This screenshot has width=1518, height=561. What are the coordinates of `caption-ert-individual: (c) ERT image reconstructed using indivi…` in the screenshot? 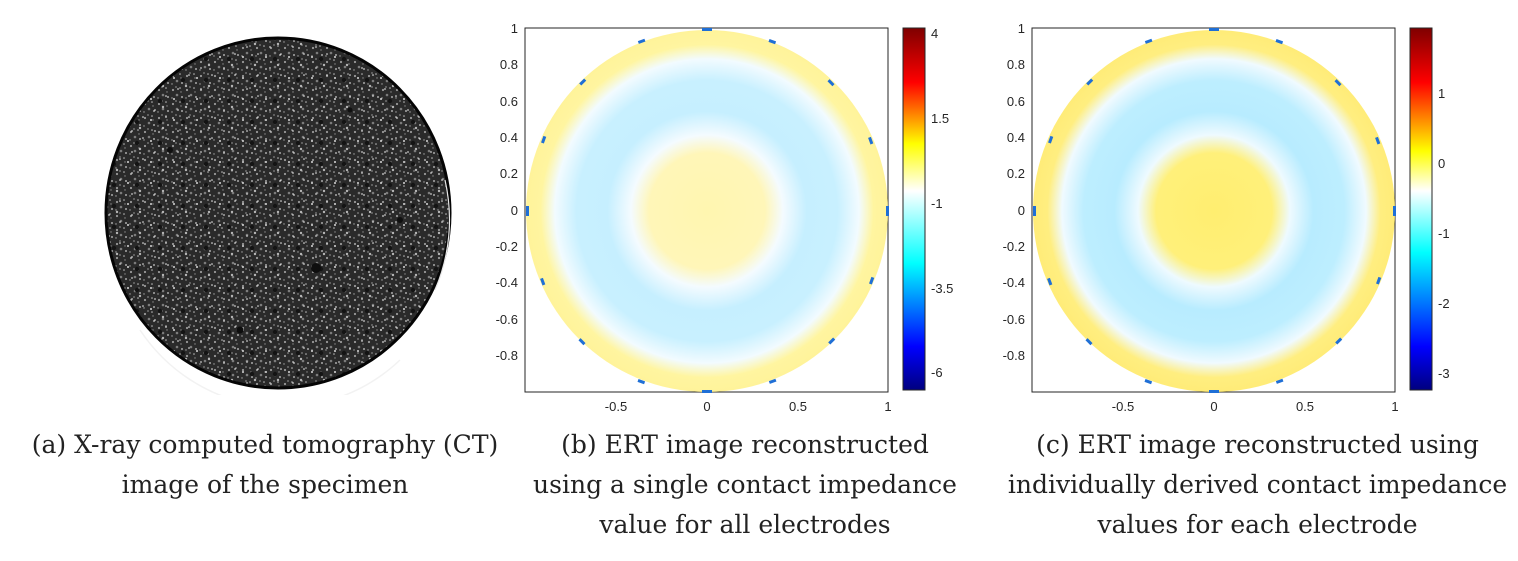 It's located at (1257, 485).